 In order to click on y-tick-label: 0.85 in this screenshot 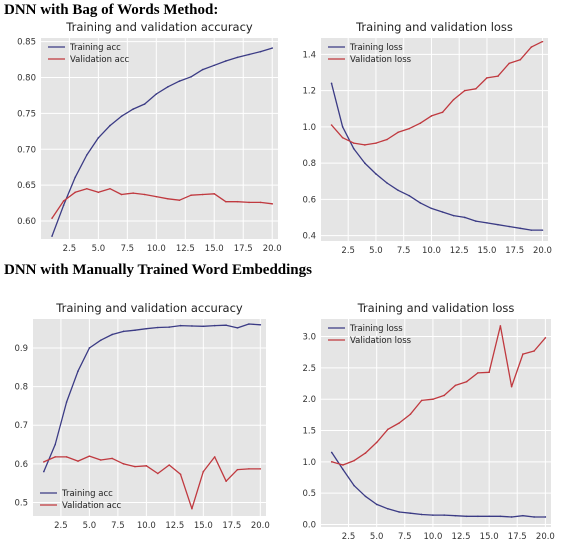, I will do `click(26, 43)`.